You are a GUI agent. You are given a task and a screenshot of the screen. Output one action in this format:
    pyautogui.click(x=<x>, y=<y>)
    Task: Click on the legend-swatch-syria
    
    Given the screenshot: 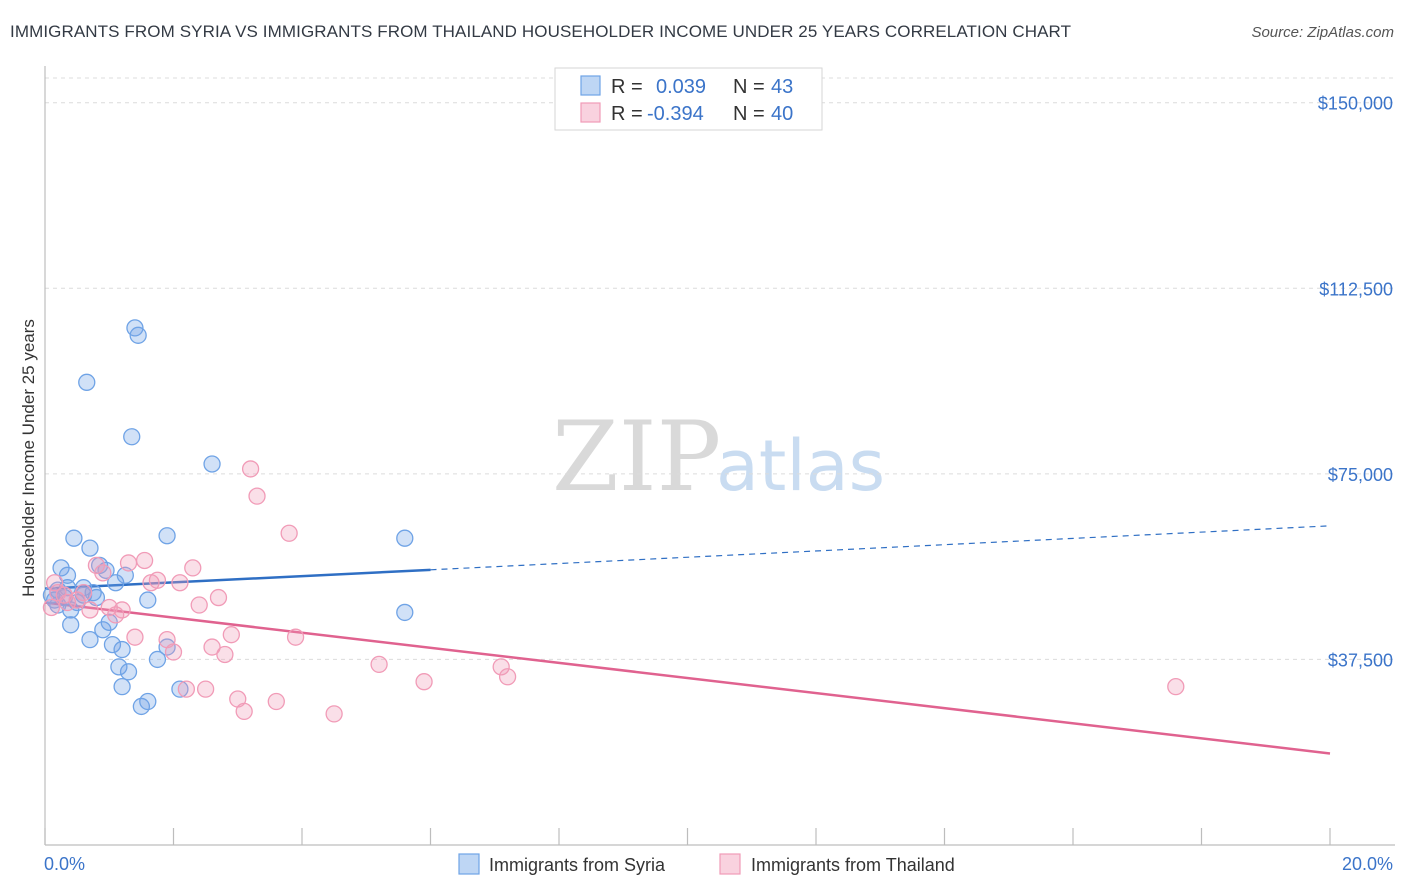 What is the action you would take?
    pyautogui.click(x=590, y=85)
    